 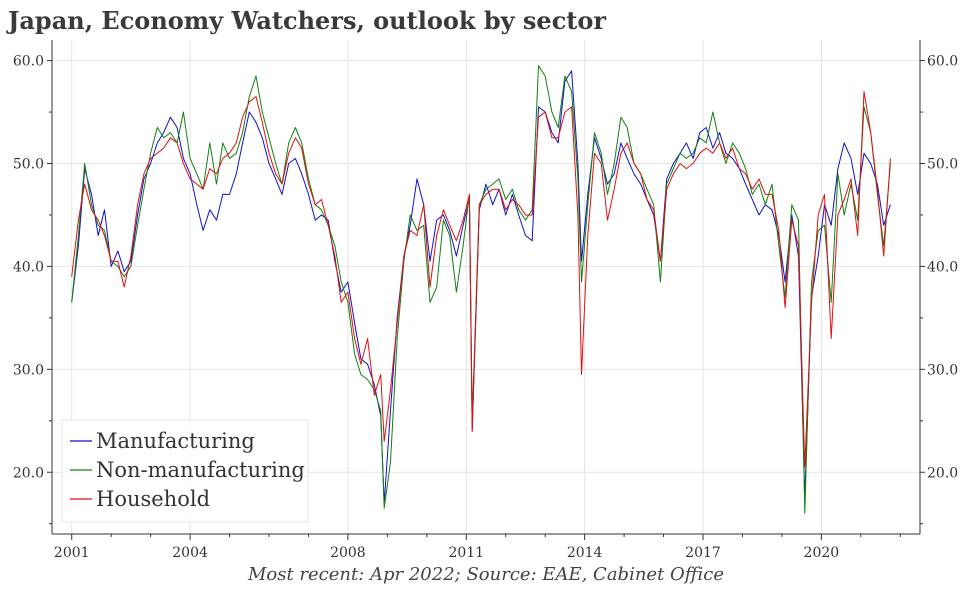 What do you see at coordinates (942, 473) in the screenshot?
I see `y-tick-label-right: 20.0` at bounding box center [942, 473].